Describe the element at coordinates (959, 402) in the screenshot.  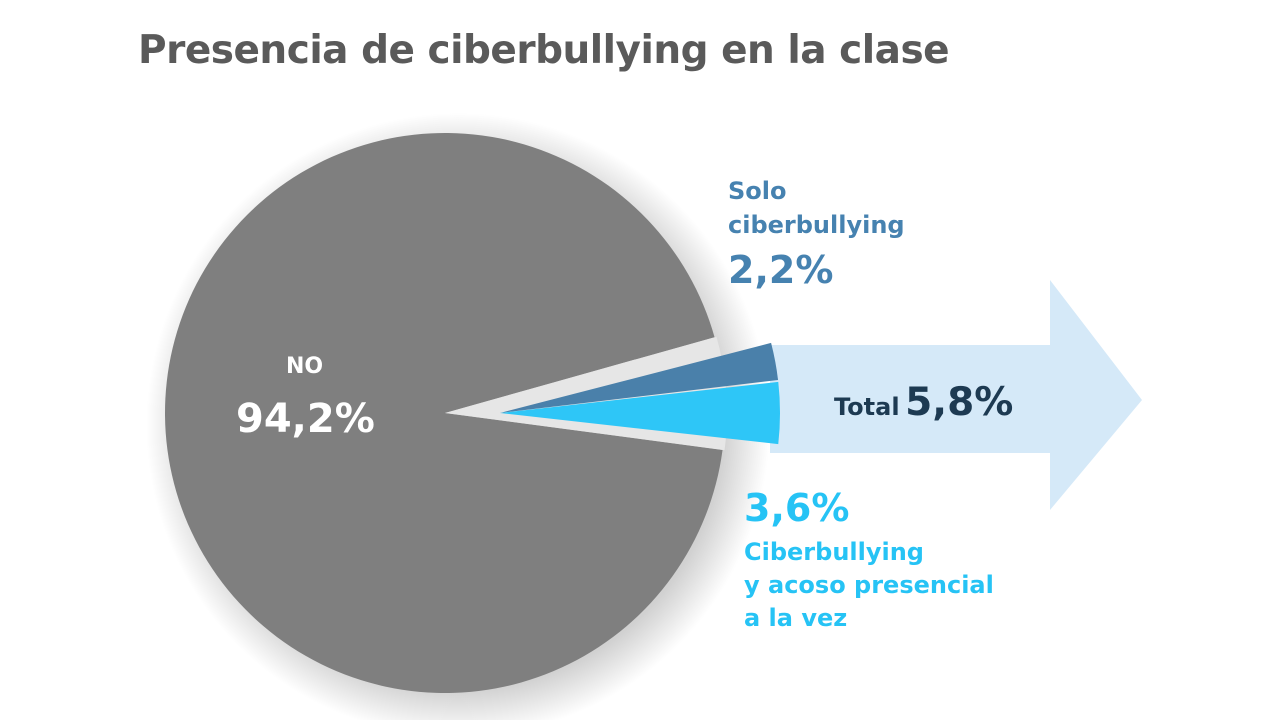
I see `total-value: 5,8%` at that location.